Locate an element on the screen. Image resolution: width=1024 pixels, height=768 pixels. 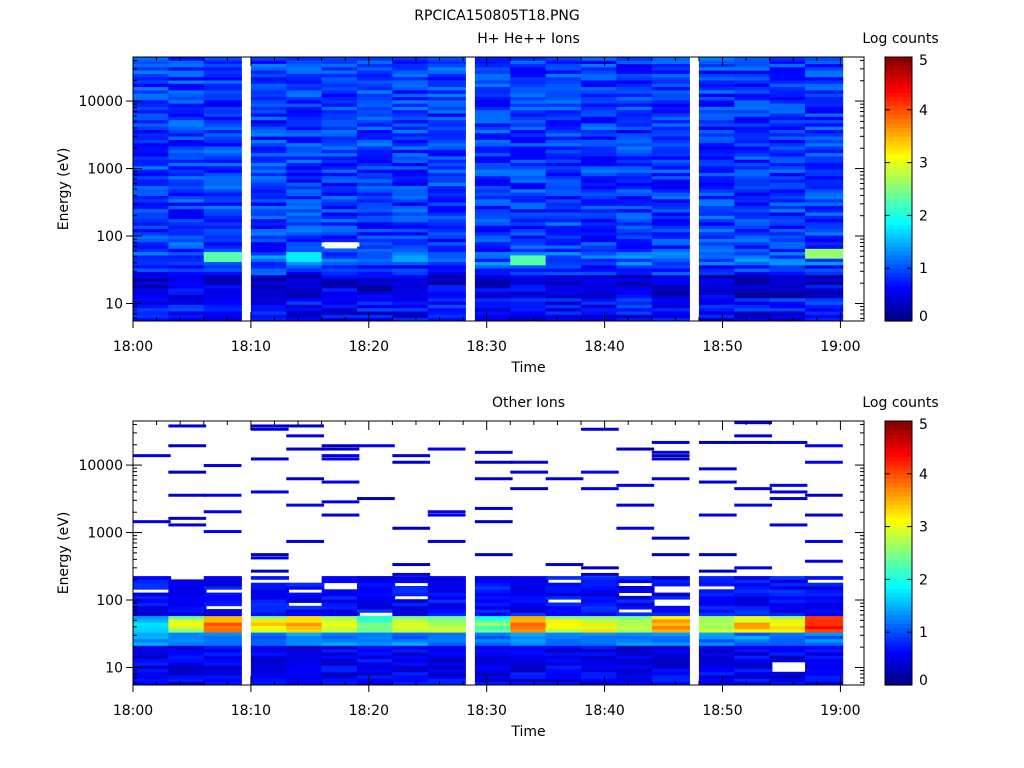
y-tick-label: 10 is located at coordinates (114, 668).